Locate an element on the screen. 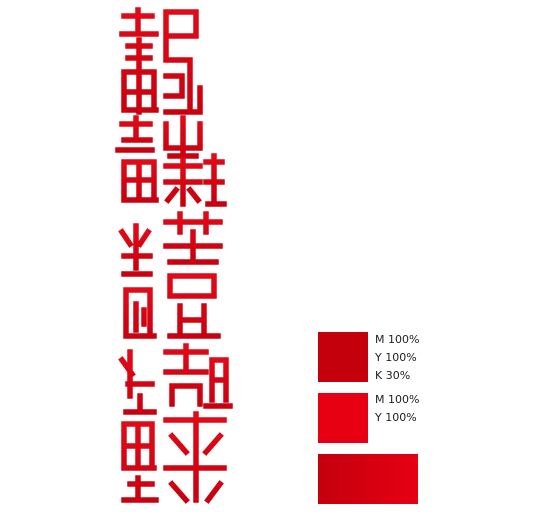  swatch-bright-red is located at coordinates (343, 418).